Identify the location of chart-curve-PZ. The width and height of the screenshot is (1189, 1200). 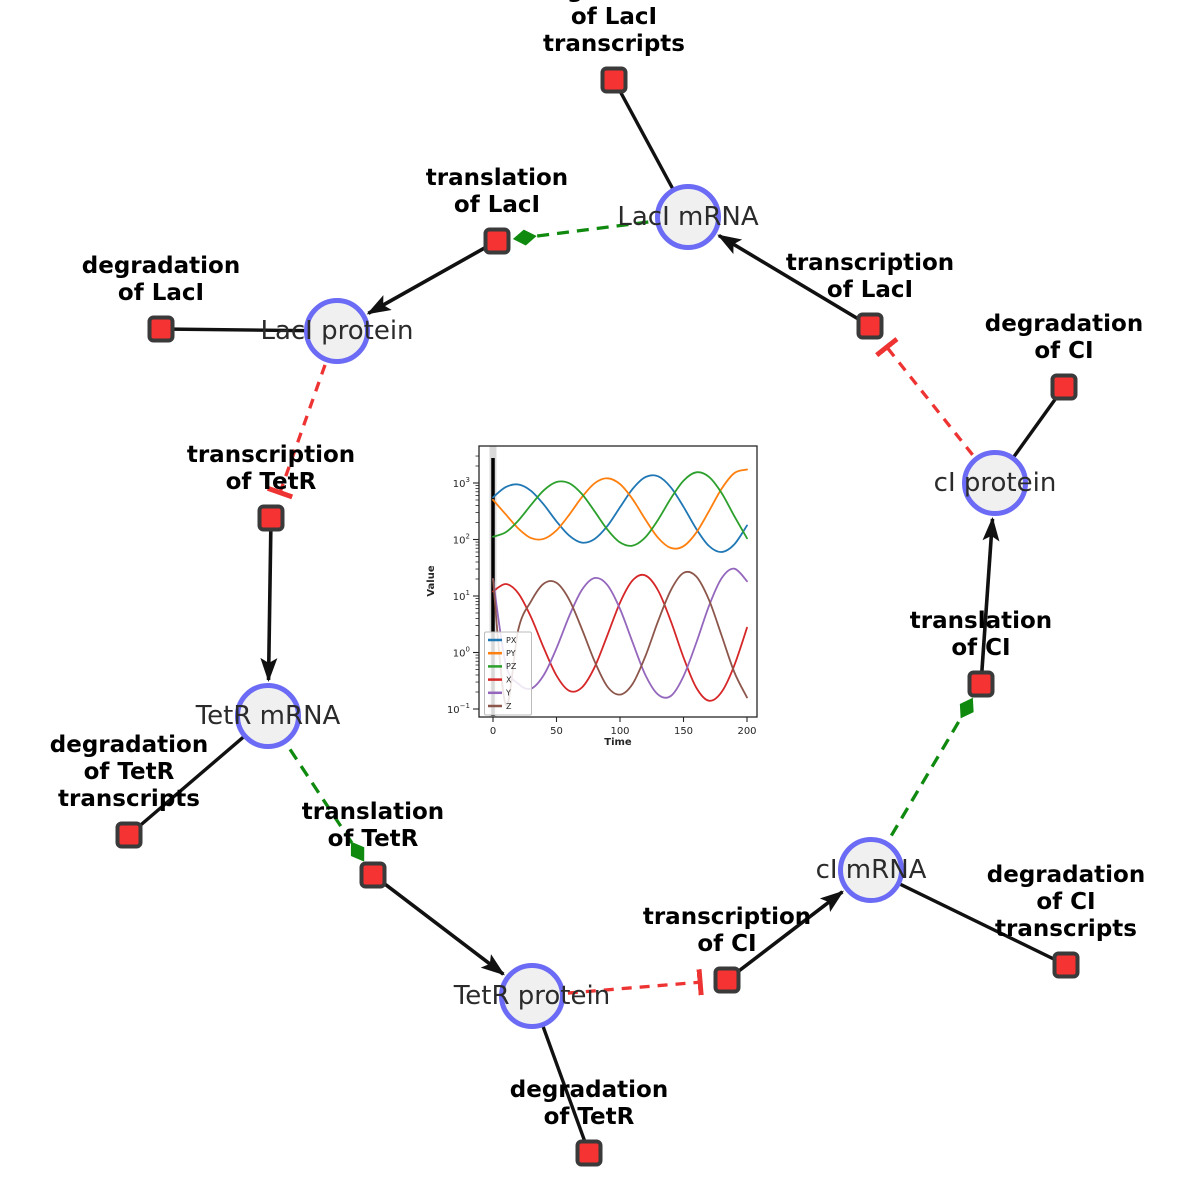
(620, 509).